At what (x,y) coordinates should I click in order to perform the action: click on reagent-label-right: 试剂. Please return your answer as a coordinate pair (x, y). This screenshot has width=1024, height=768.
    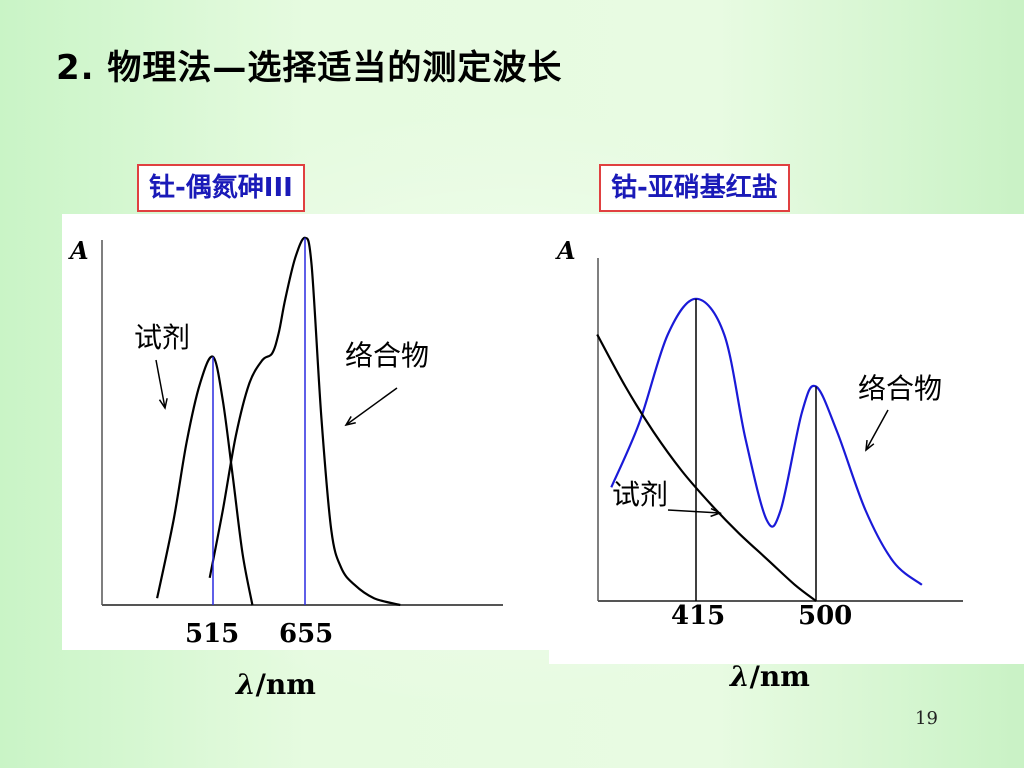
    Looking at the image, I should click on (640, 494).